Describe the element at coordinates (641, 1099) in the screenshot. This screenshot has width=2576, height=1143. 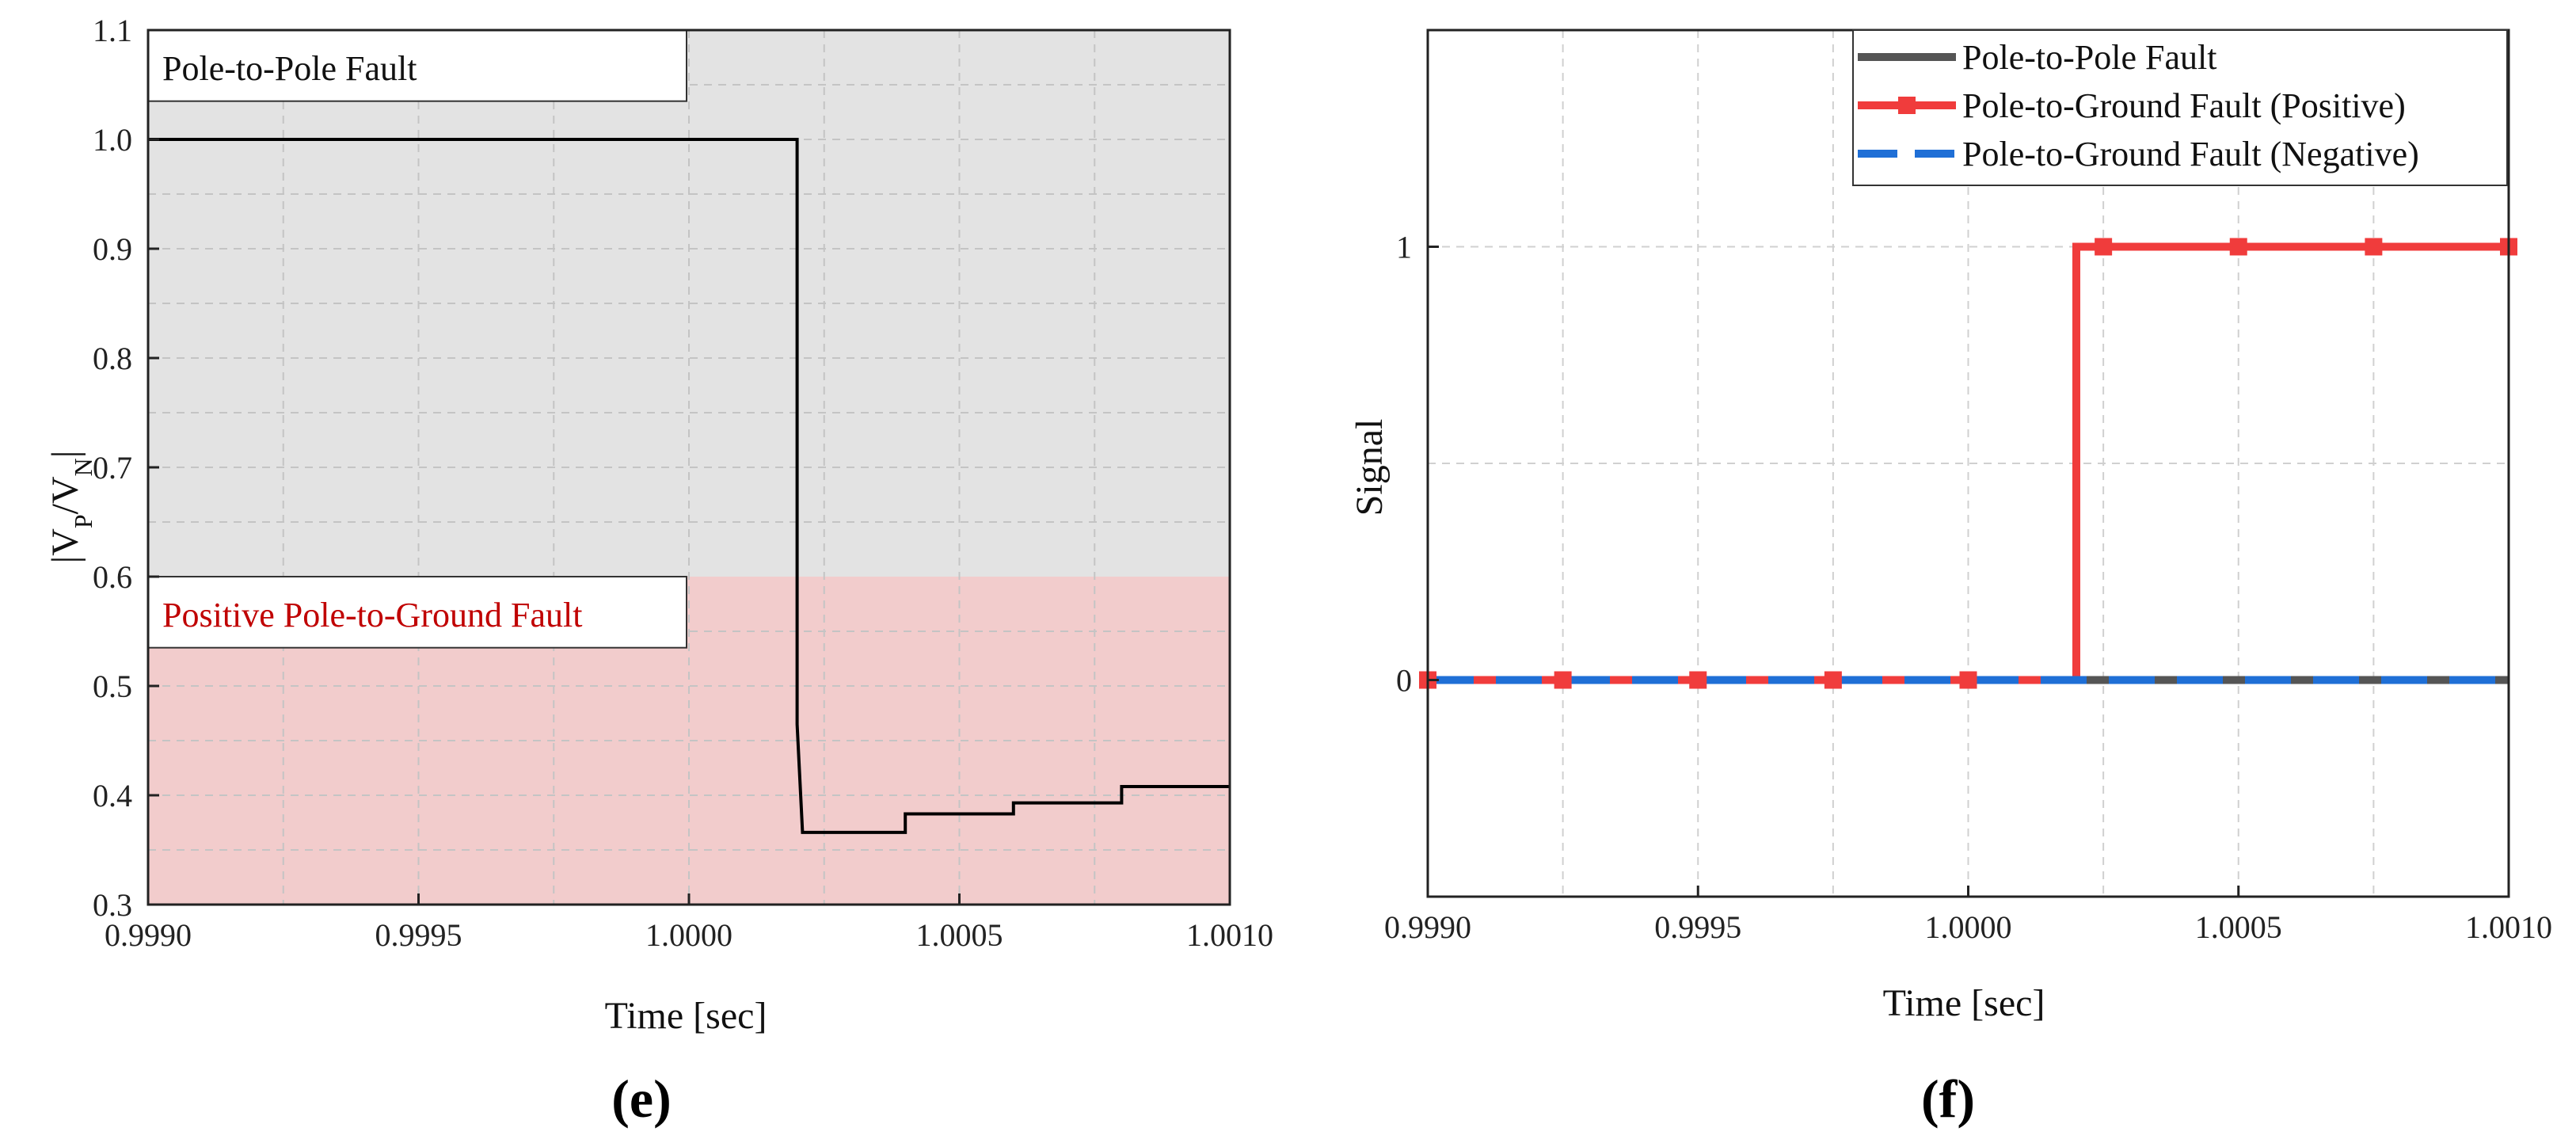
I see `panel-label-e: (e)` at that location.